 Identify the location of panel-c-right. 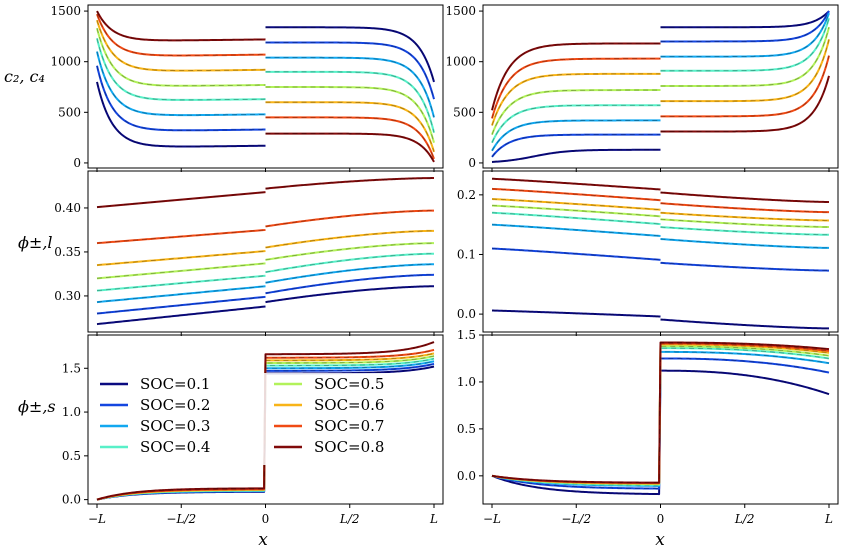
(660, 86).